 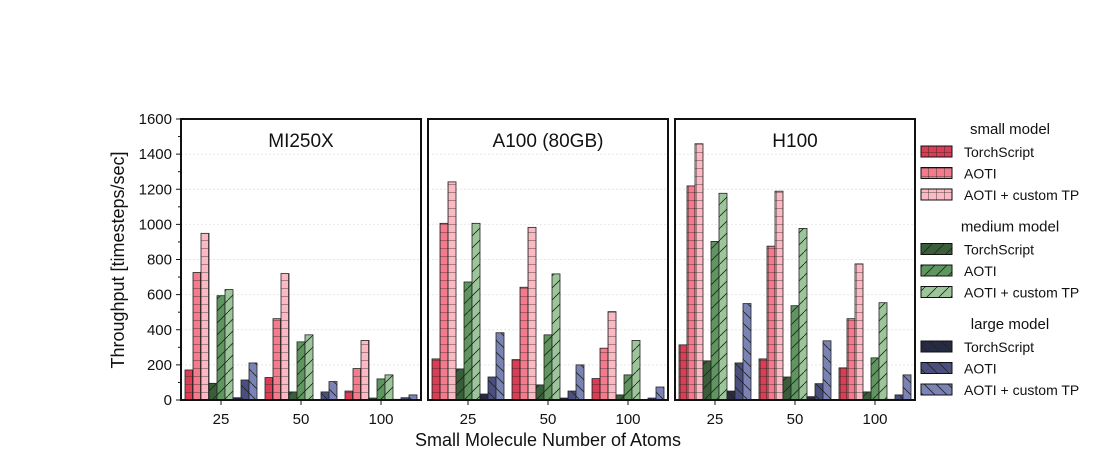 I want to click on panel-mi250x: 25 50 100 MI250X, so click(x=301, y=273).